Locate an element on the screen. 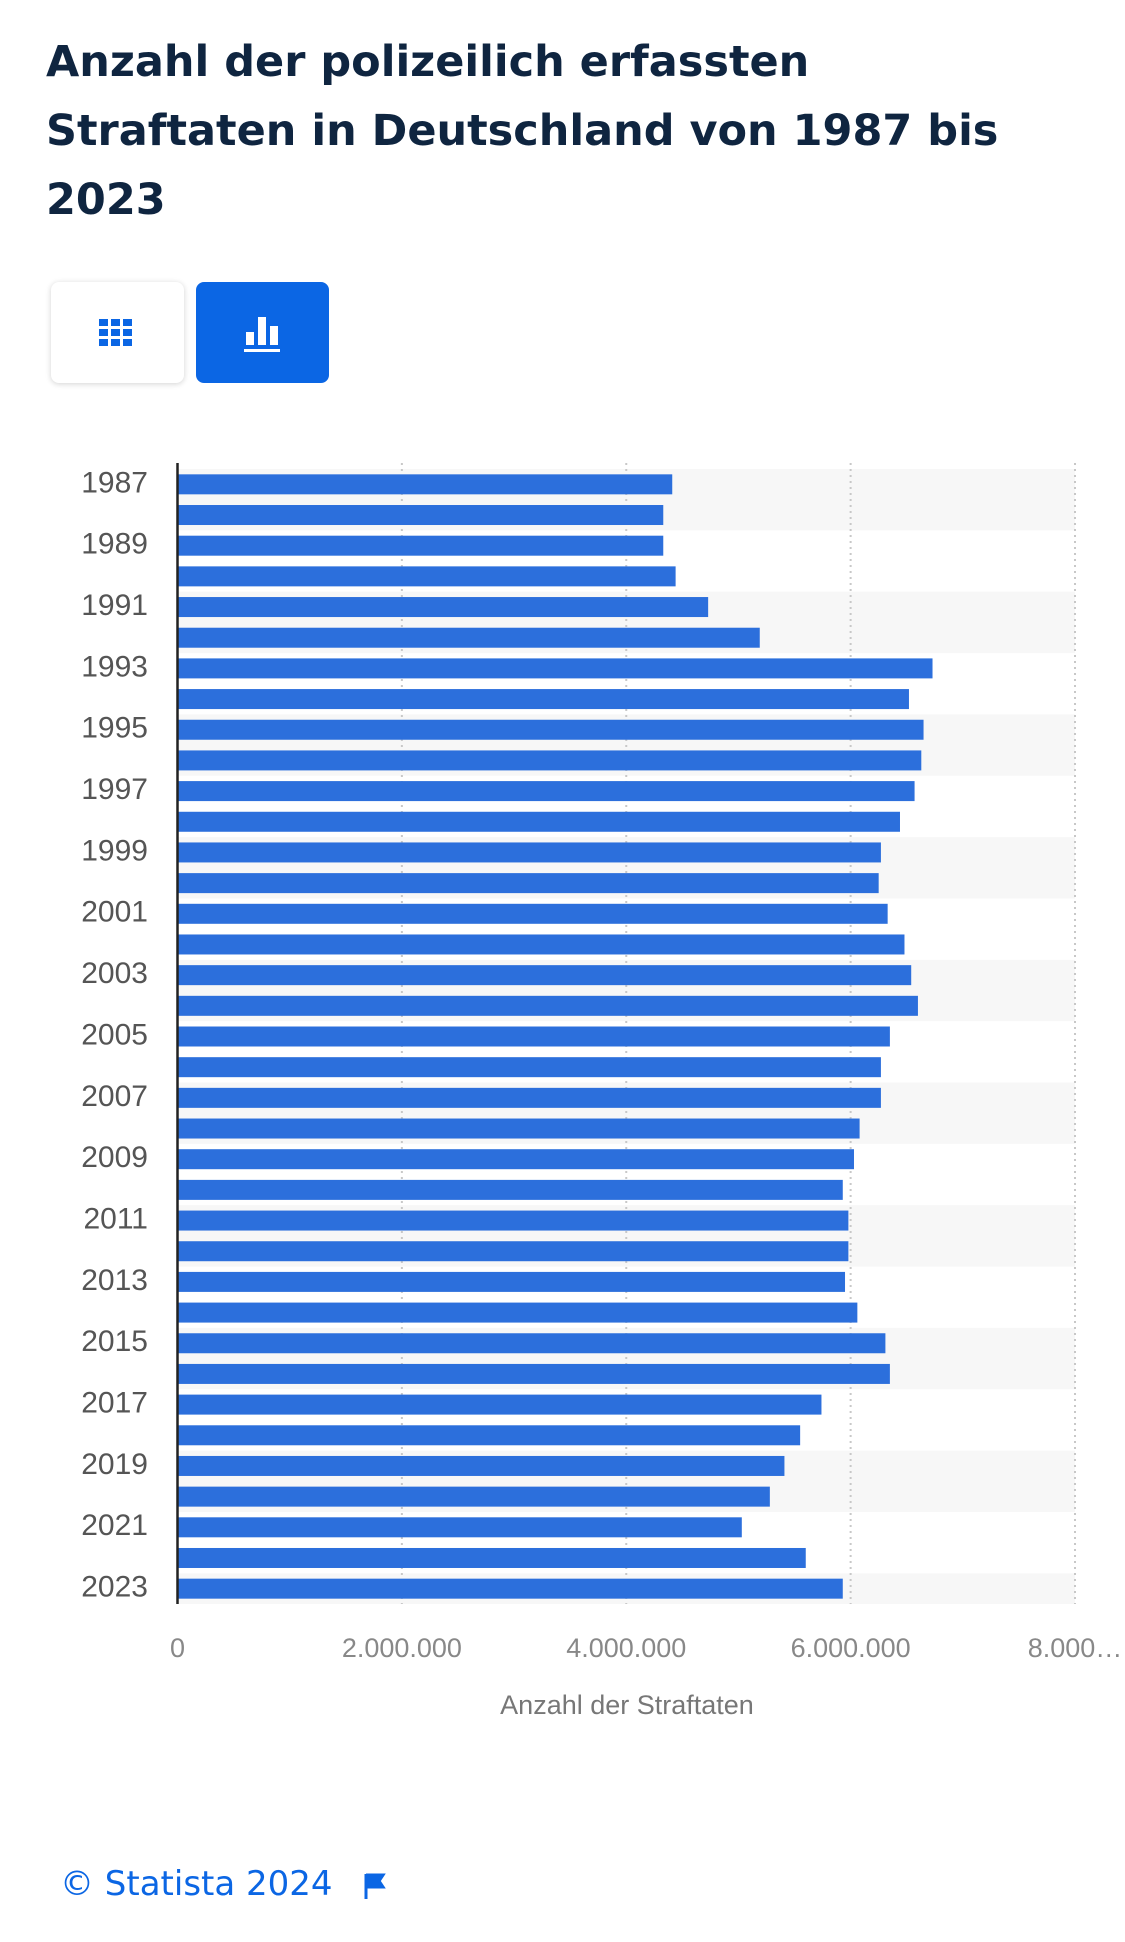 The image size is (1125, 1942). y-tick-label: 1991 is located at coordinates (114, 605).